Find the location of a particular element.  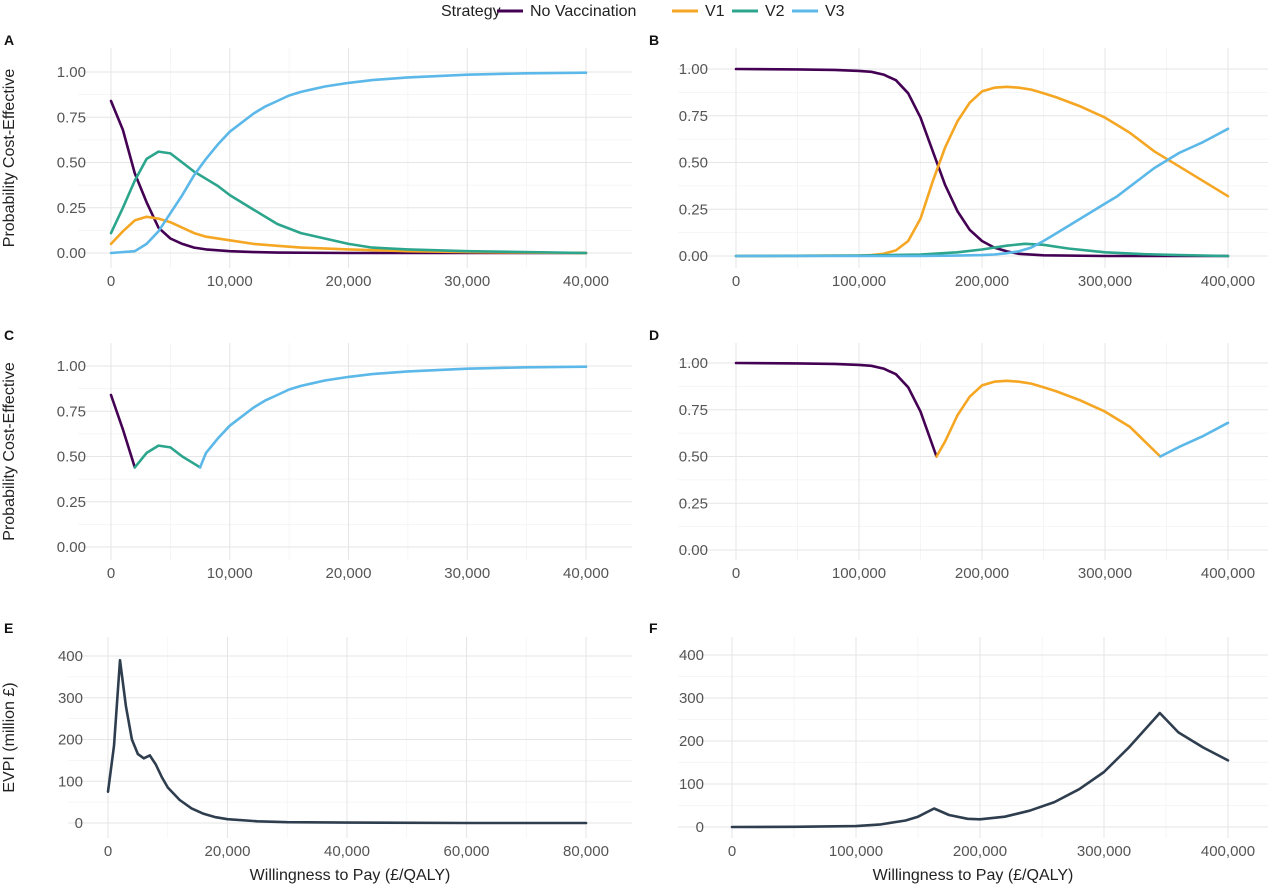

panel-label: E is located at coordinates (8, 628).